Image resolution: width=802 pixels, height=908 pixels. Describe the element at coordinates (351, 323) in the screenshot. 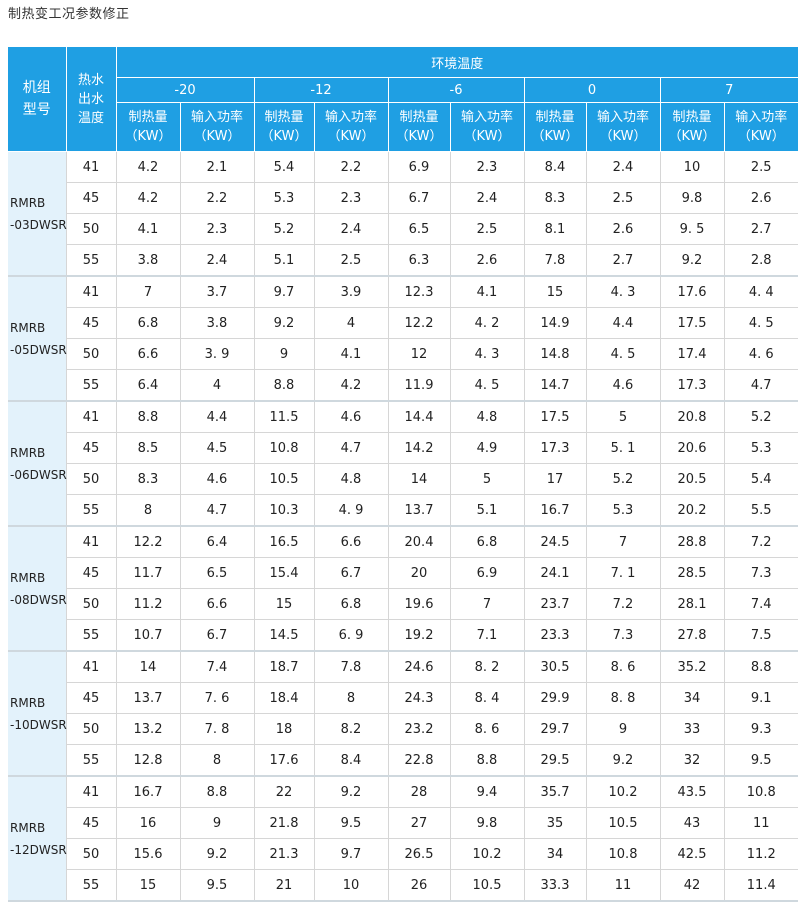

I see `input-power-cell: 4` at that location.